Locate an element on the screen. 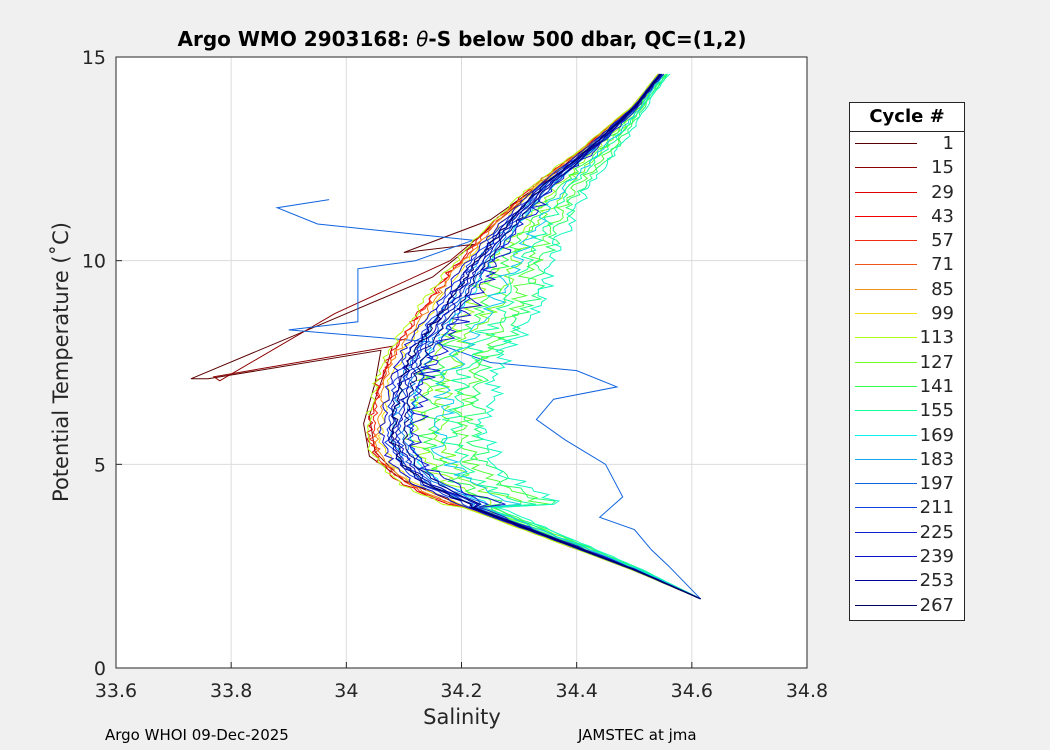  legend-entry: 197 is located at coordinates (907, 484).